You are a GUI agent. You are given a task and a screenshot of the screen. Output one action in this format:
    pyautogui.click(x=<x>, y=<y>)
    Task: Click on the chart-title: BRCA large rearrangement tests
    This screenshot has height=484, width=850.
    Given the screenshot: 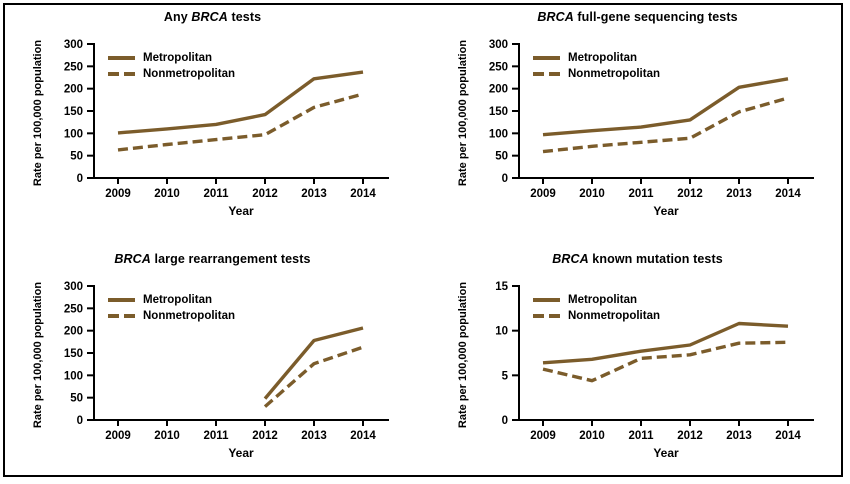 What is the action you would take?
    pyautogui.click(x=212, y=259)
    